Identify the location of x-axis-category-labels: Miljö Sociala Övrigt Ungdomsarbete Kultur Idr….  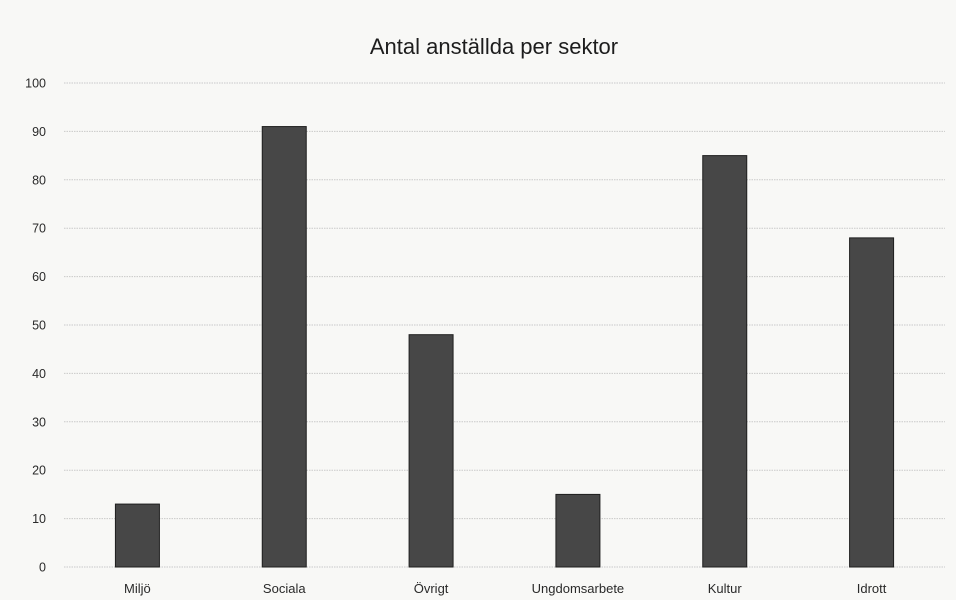
(505, 588).